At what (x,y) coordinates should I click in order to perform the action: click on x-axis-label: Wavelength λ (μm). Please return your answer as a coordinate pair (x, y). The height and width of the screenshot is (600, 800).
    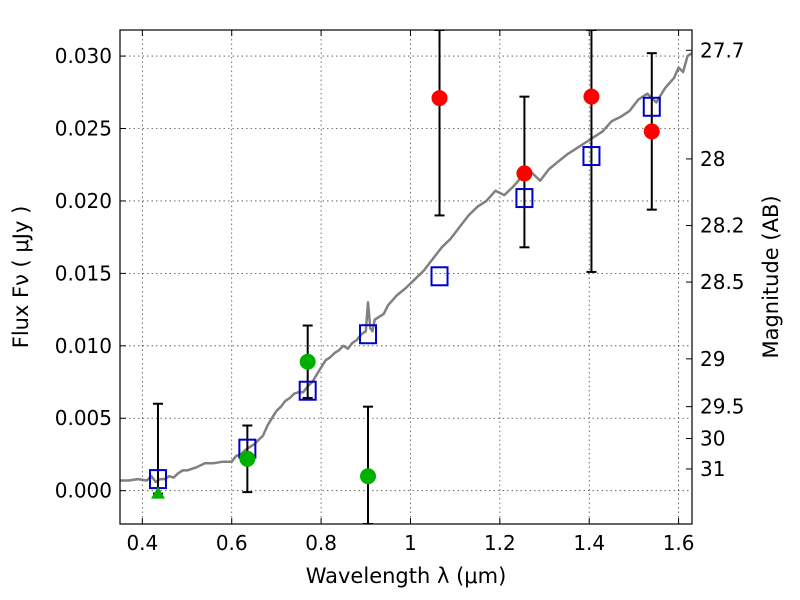
    Looking at the image, I should click on (406, 576).